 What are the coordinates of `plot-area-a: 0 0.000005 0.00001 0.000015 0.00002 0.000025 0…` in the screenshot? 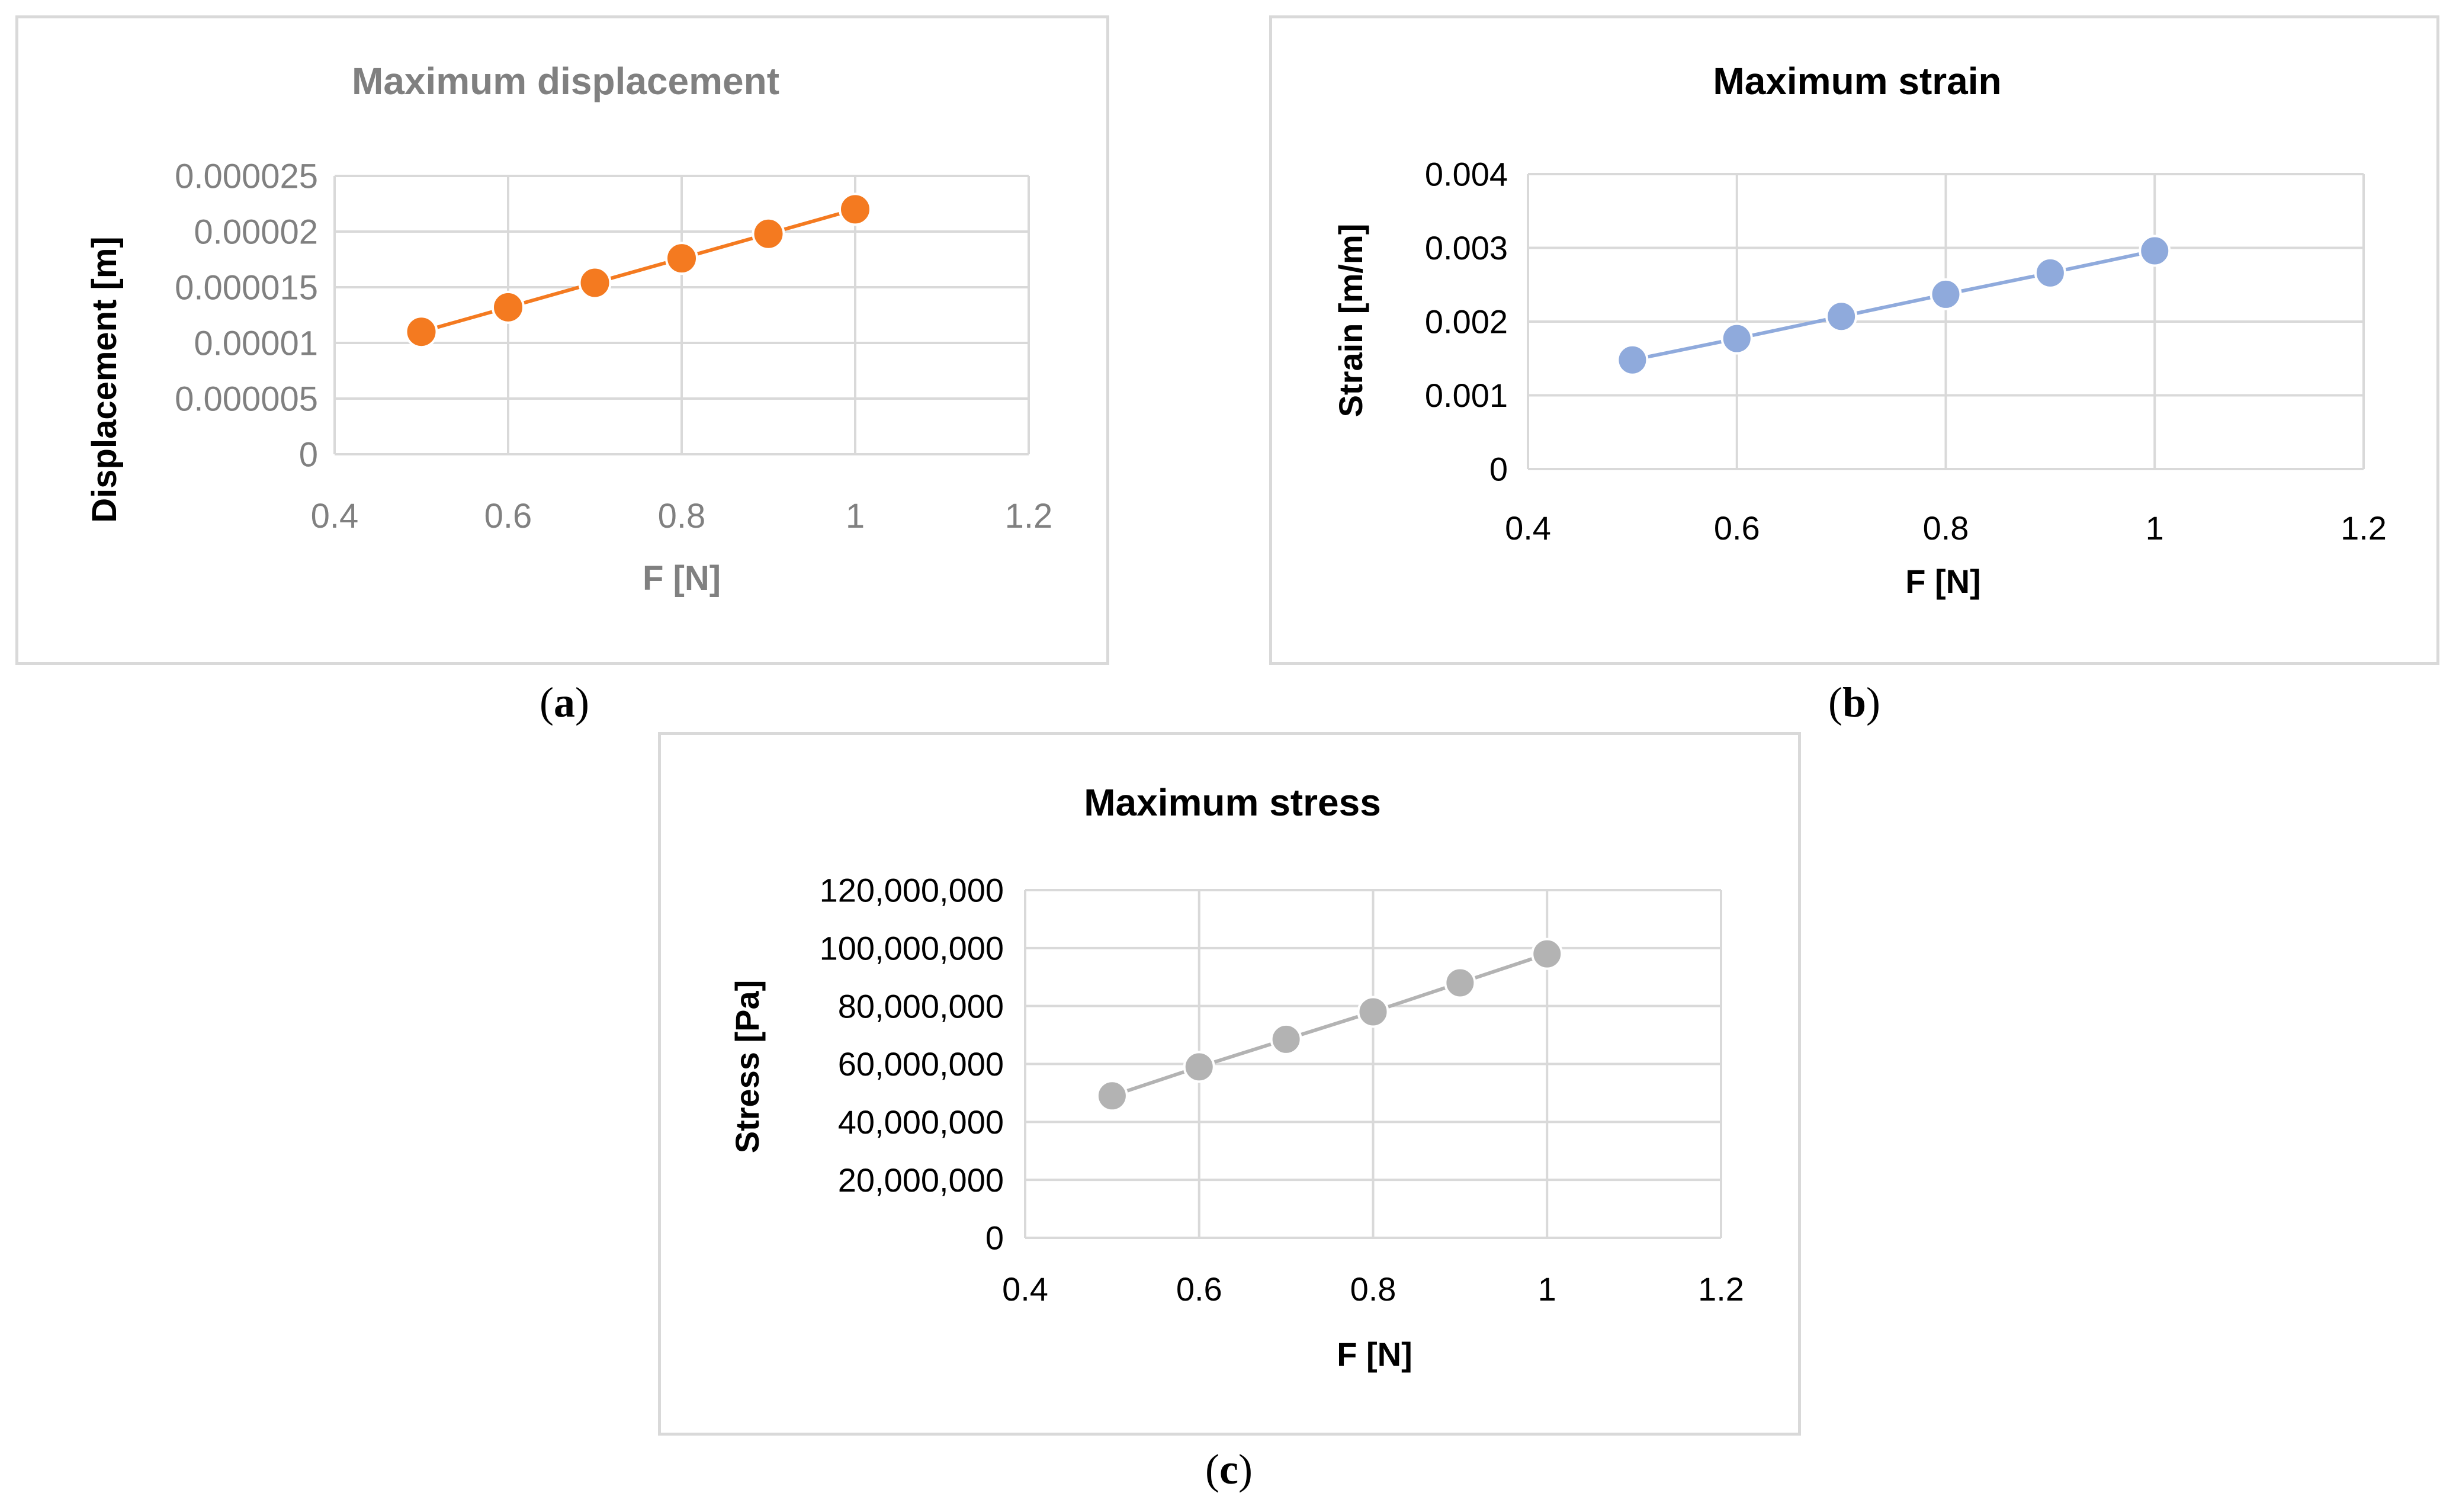 It's located at (613, 346).